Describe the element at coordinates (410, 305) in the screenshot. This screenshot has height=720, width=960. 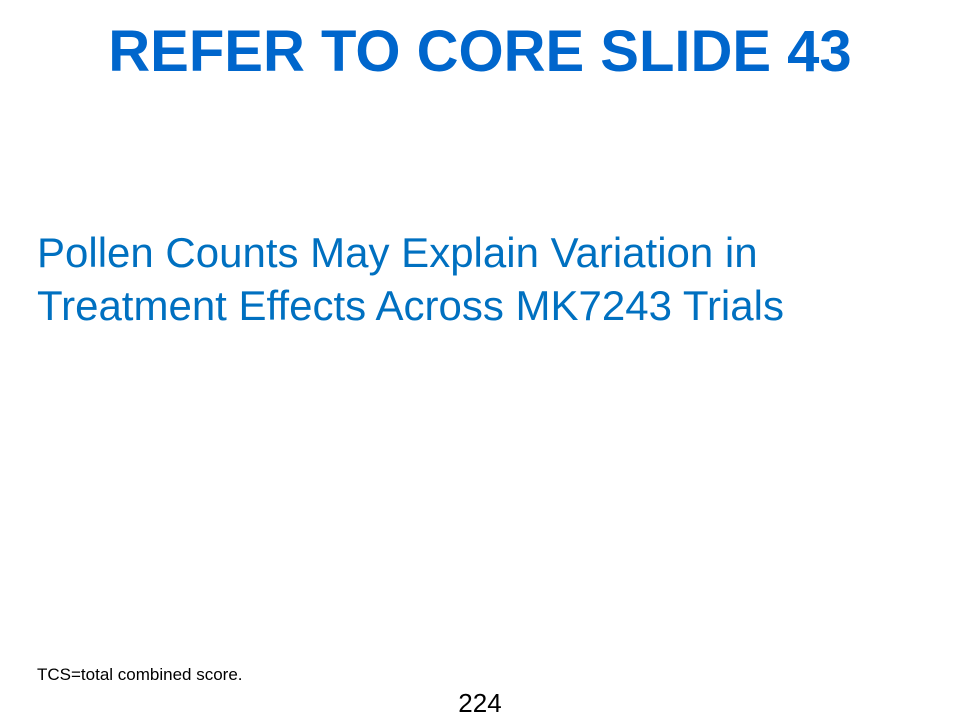
I see `subtitle-line: Treatment Effects Across MK7243 Trials` at that location.